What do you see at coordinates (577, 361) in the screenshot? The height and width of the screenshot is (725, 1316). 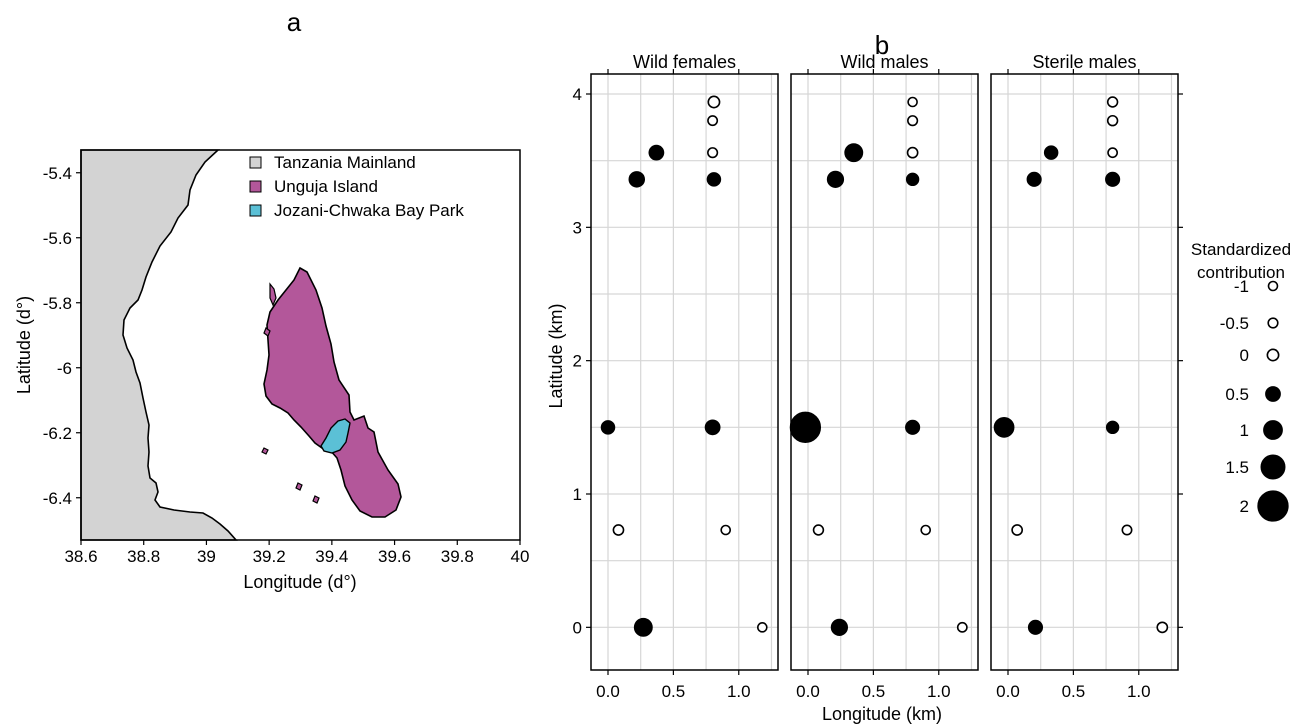 I see `facet-y-tick-label: 2` at bounding box center [577, 361].